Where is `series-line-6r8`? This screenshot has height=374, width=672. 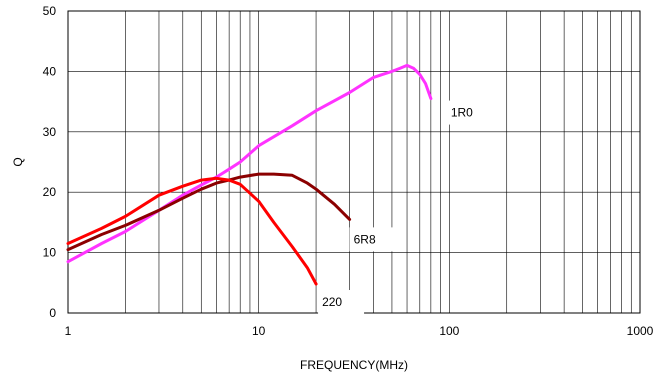
series-line-6r8 is located at coordinates (209, 212).